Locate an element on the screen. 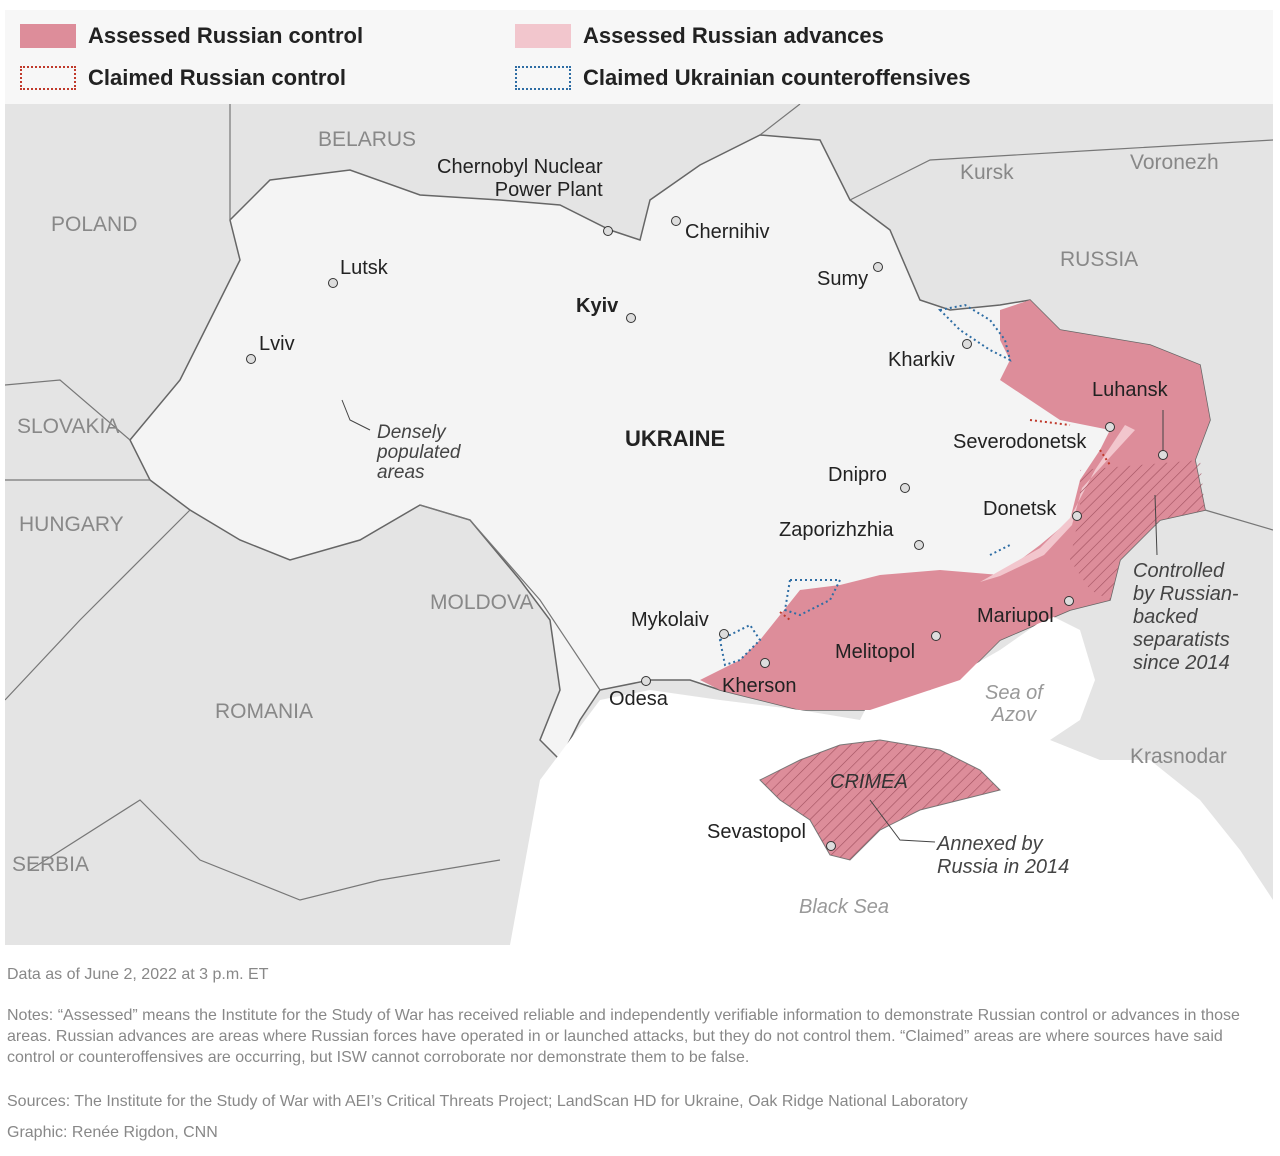 This screenshot has height=1156, width=1280. label-crimea: CRIMEA is located at coordinates (869, 782).